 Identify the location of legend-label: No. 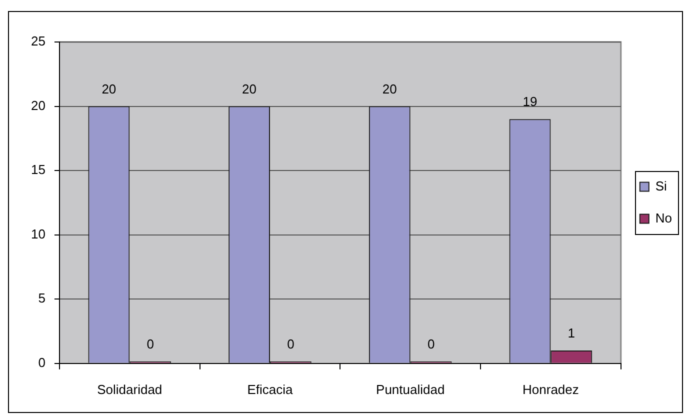
(663, 218).